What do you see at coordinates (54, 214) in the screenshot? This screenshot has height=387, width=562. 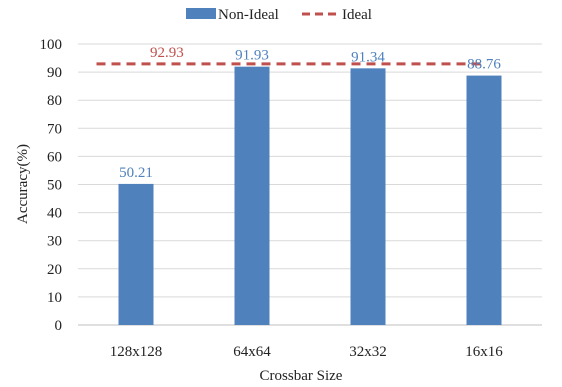 I see `y-tick-label-40: 40` at bounding box center [54, 214].